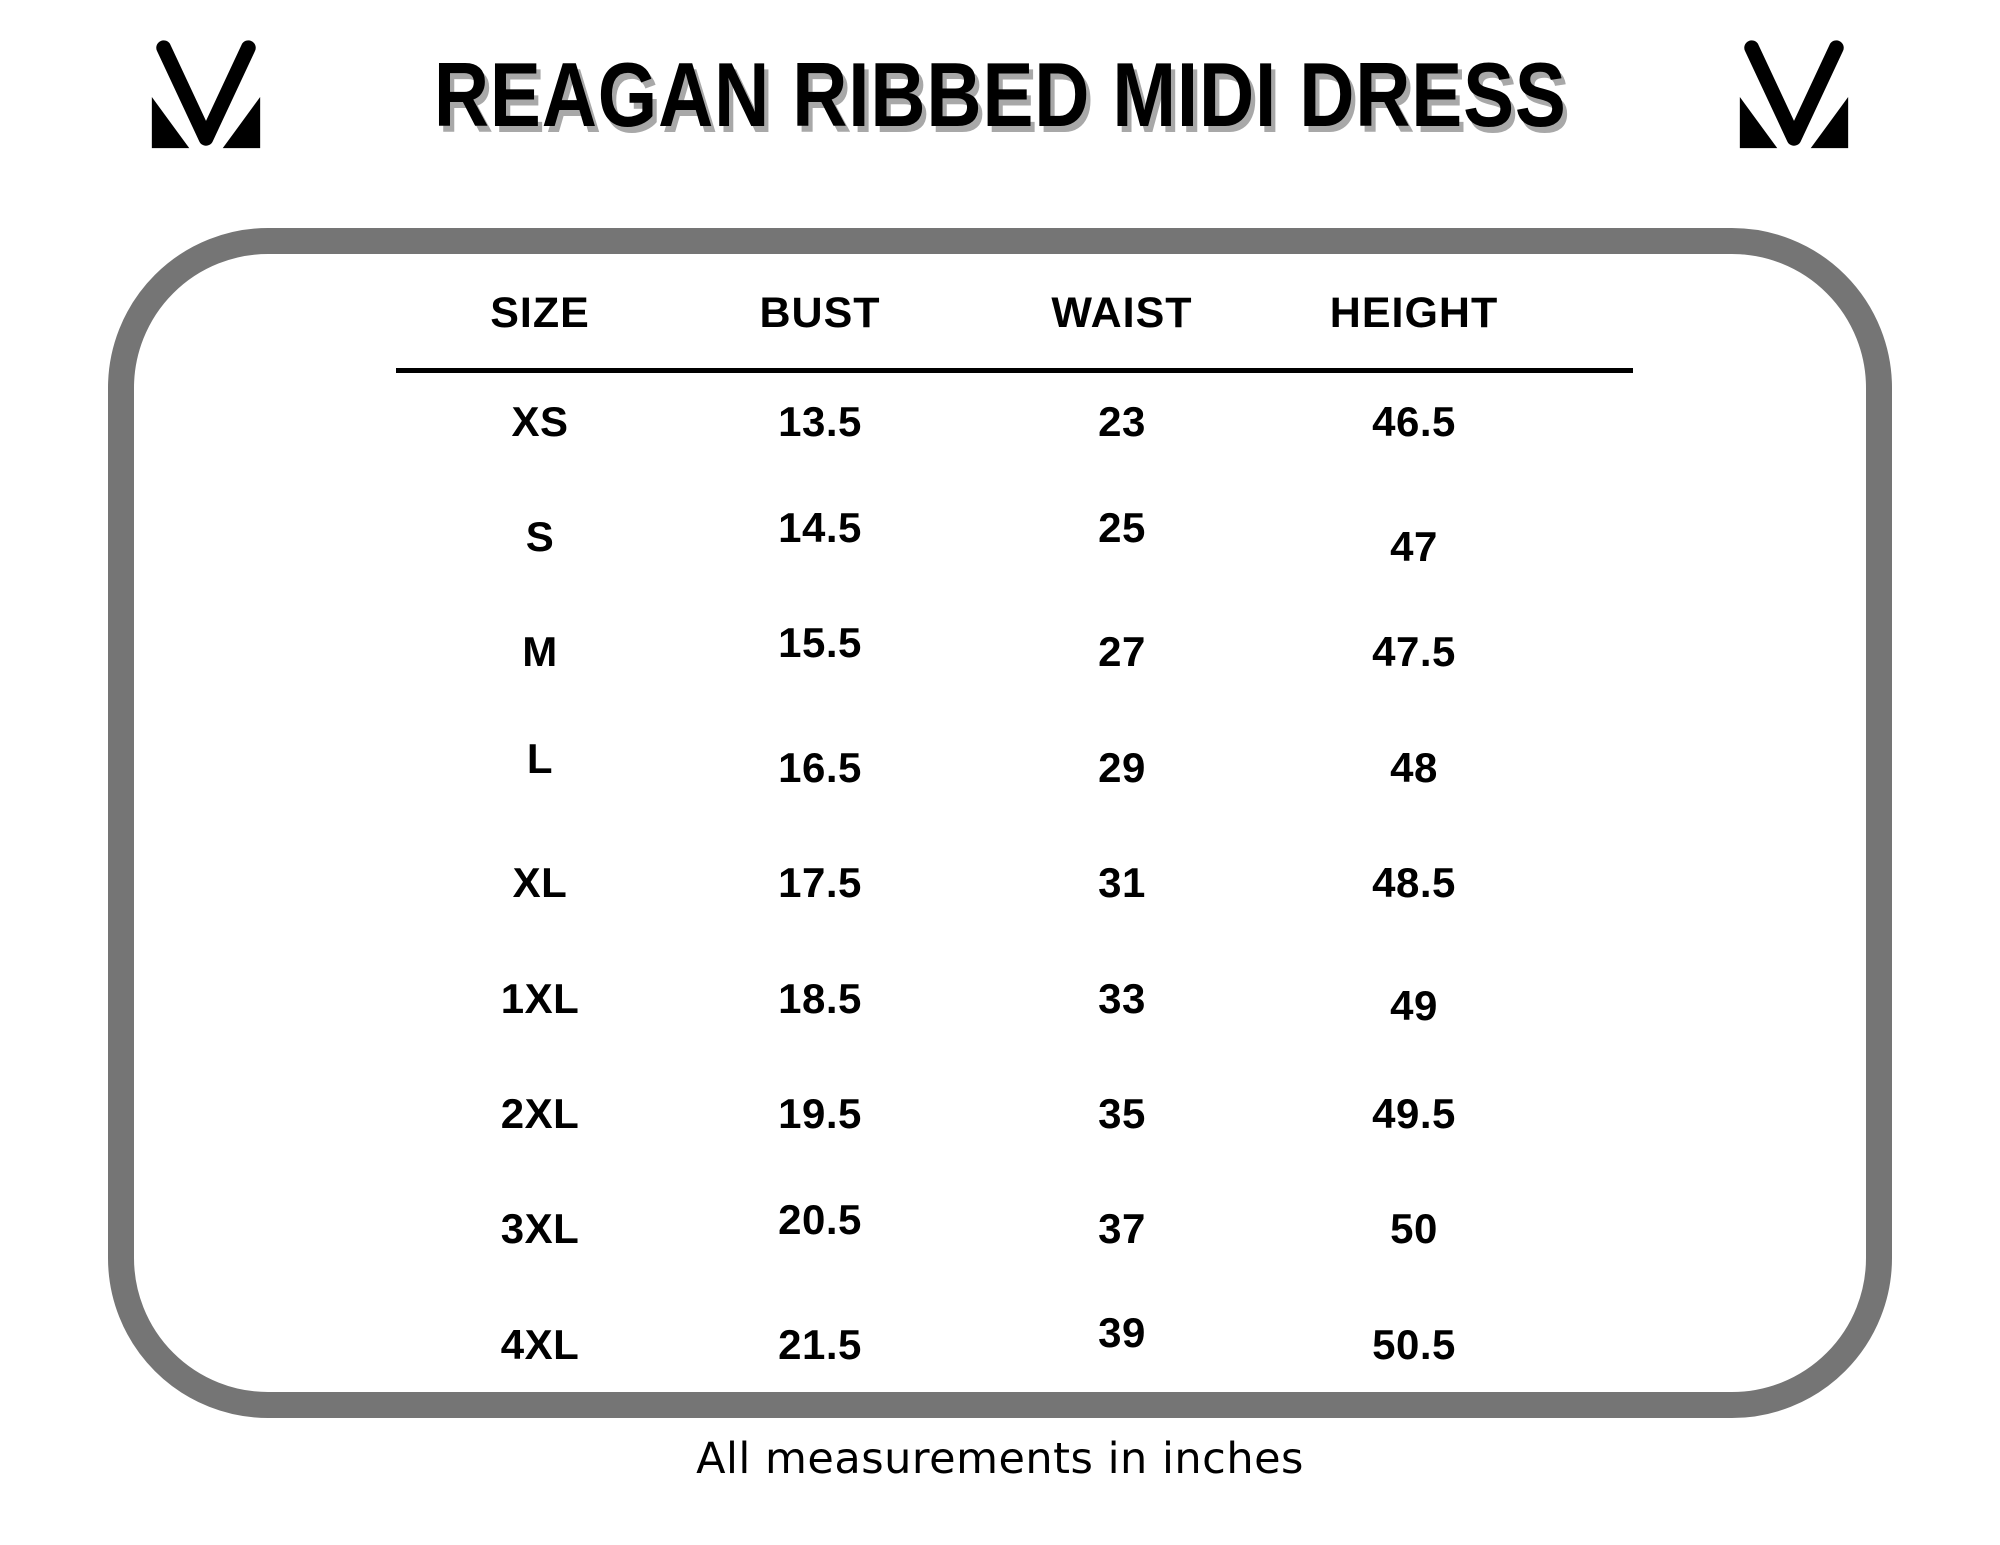 The width and height of the screenshot is (2000, 1545). I want to click on cell-height: 50, so click(1414, 1229).